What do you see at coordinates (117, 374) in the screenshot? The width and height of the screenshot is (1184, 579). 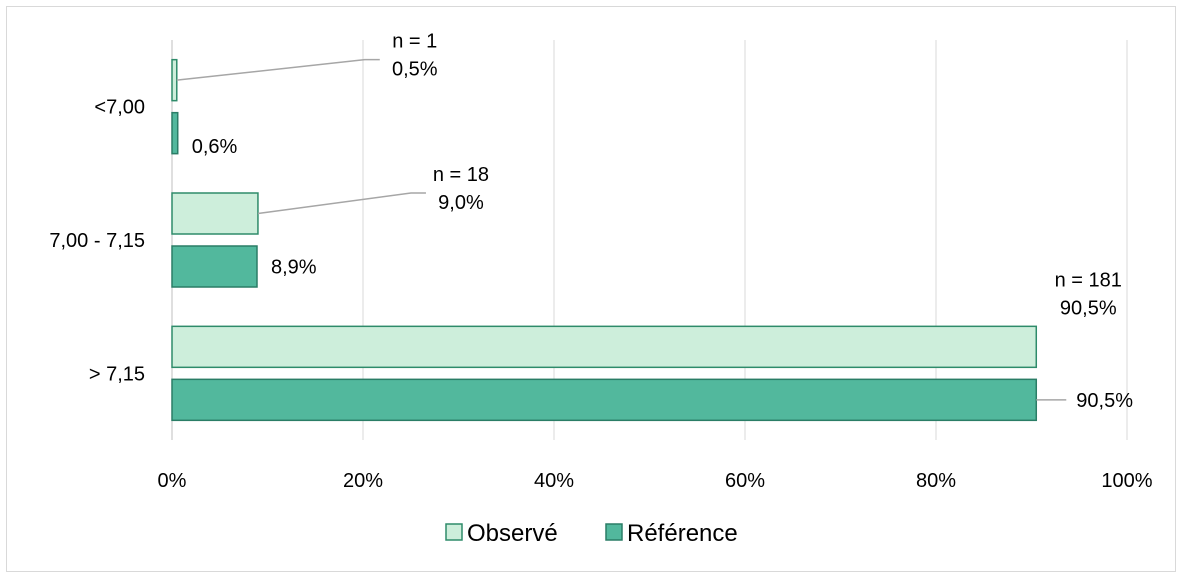 I see `category-label: > 7,15` at bounding box center [117, 374].